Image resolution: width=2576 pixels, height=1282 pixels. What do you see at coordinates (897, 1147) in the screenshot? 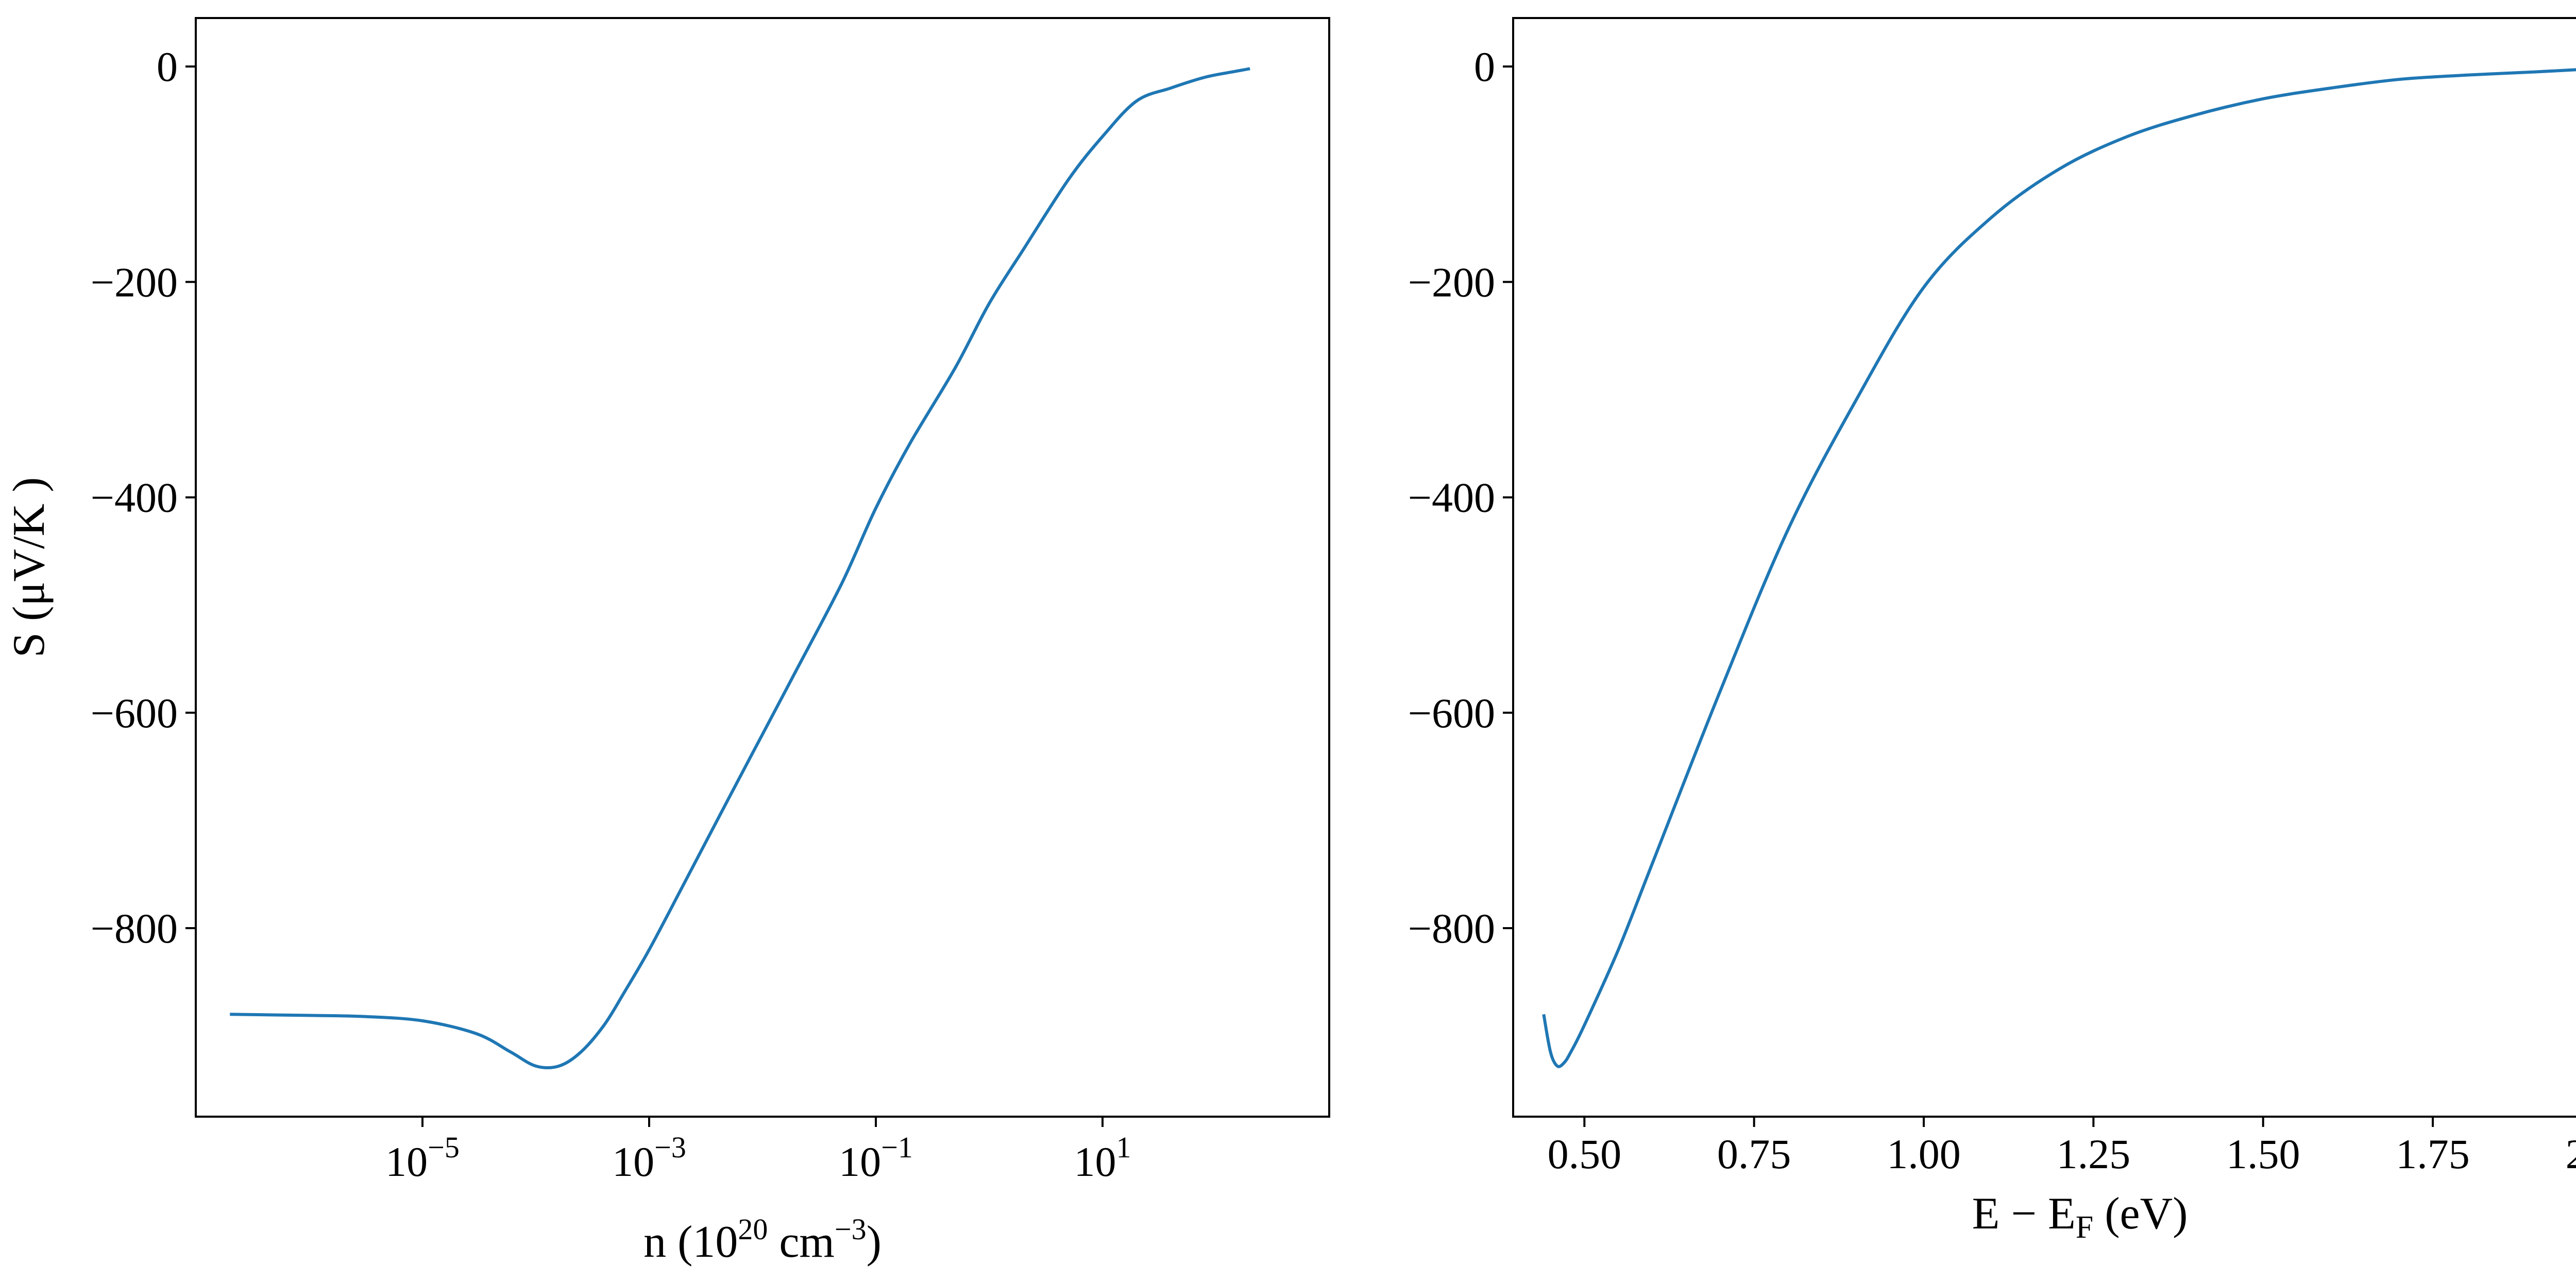
I see `x-tick-exponent: −1` at bounding box center [897, 1147].